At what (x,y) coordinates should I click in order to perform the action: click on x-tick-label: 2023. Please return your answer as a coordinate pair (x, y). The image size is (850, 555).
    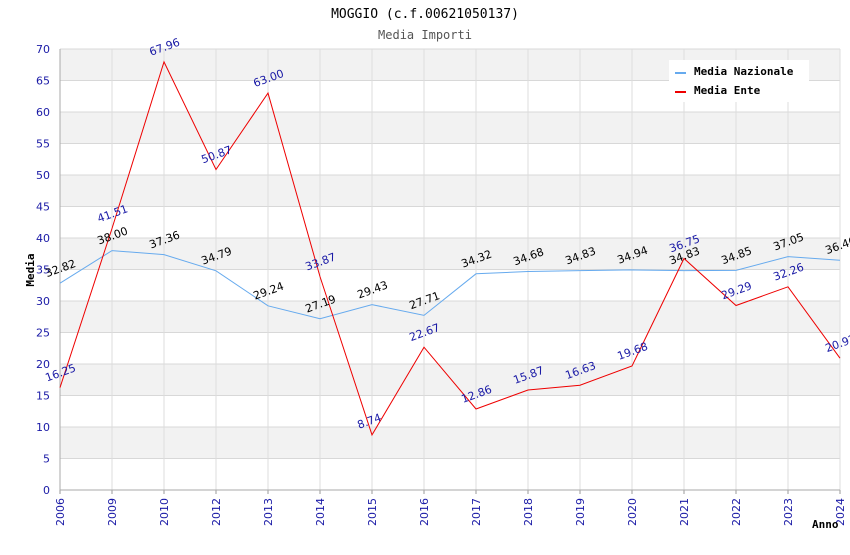
    Looking at the image, I should click on (788, 512).